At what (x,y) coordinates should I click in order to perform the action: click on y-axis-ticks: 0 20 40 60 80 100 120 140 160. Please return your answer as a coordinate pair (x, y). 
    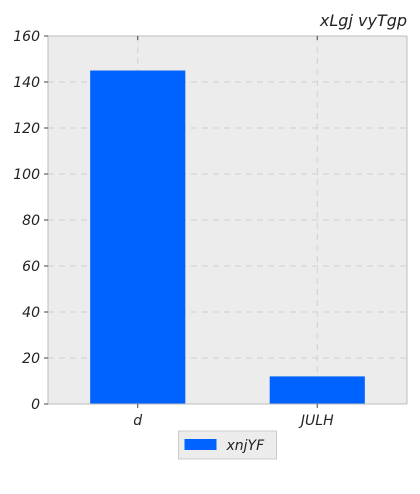
    Looking at the image, I should click on (30, 221).